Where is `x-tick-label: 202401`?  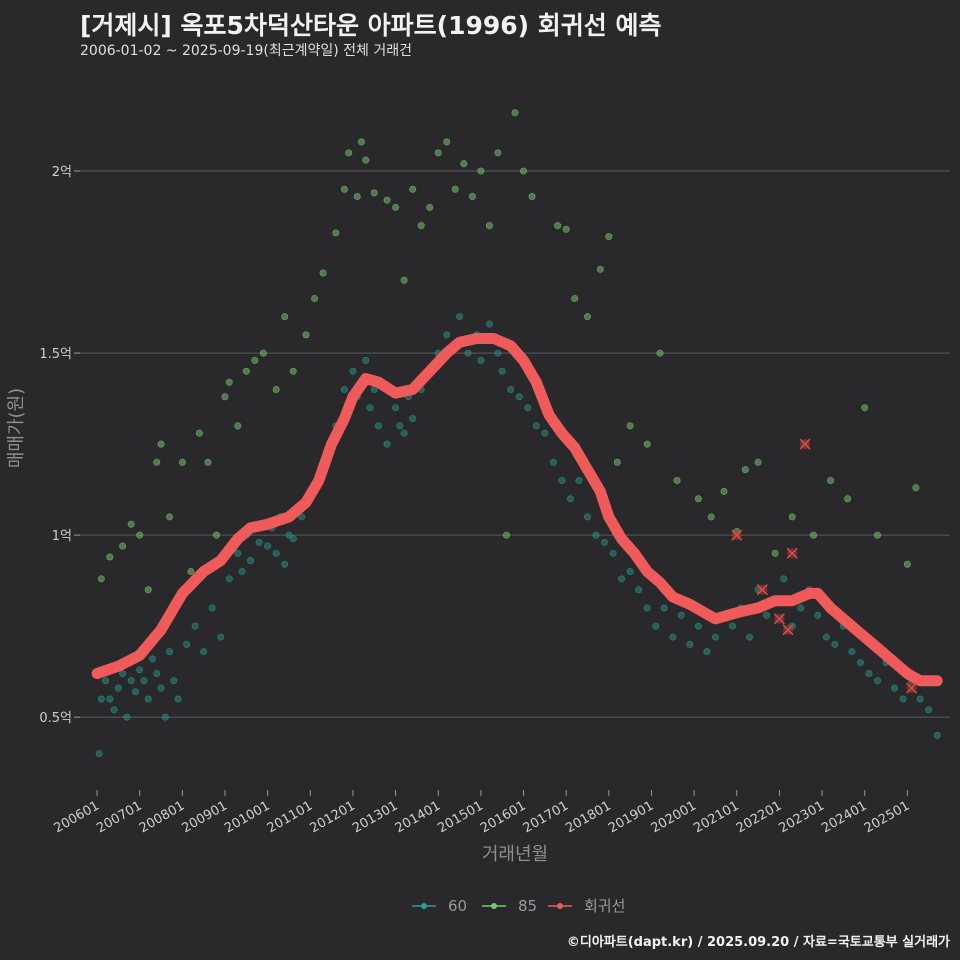
x-tick-label: 202401 is located at coordinates (844, 817).